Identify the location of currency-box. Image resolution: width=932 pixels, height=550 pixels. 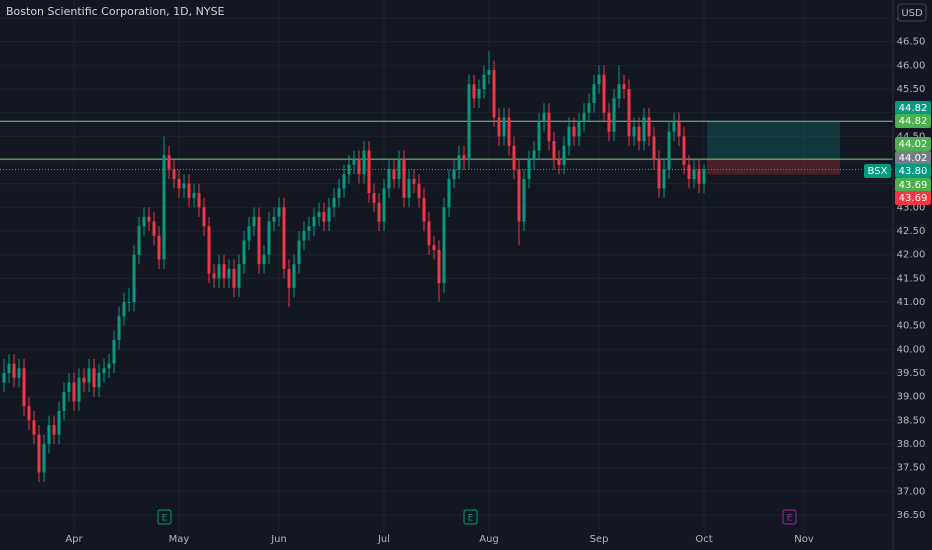
(912, 12).